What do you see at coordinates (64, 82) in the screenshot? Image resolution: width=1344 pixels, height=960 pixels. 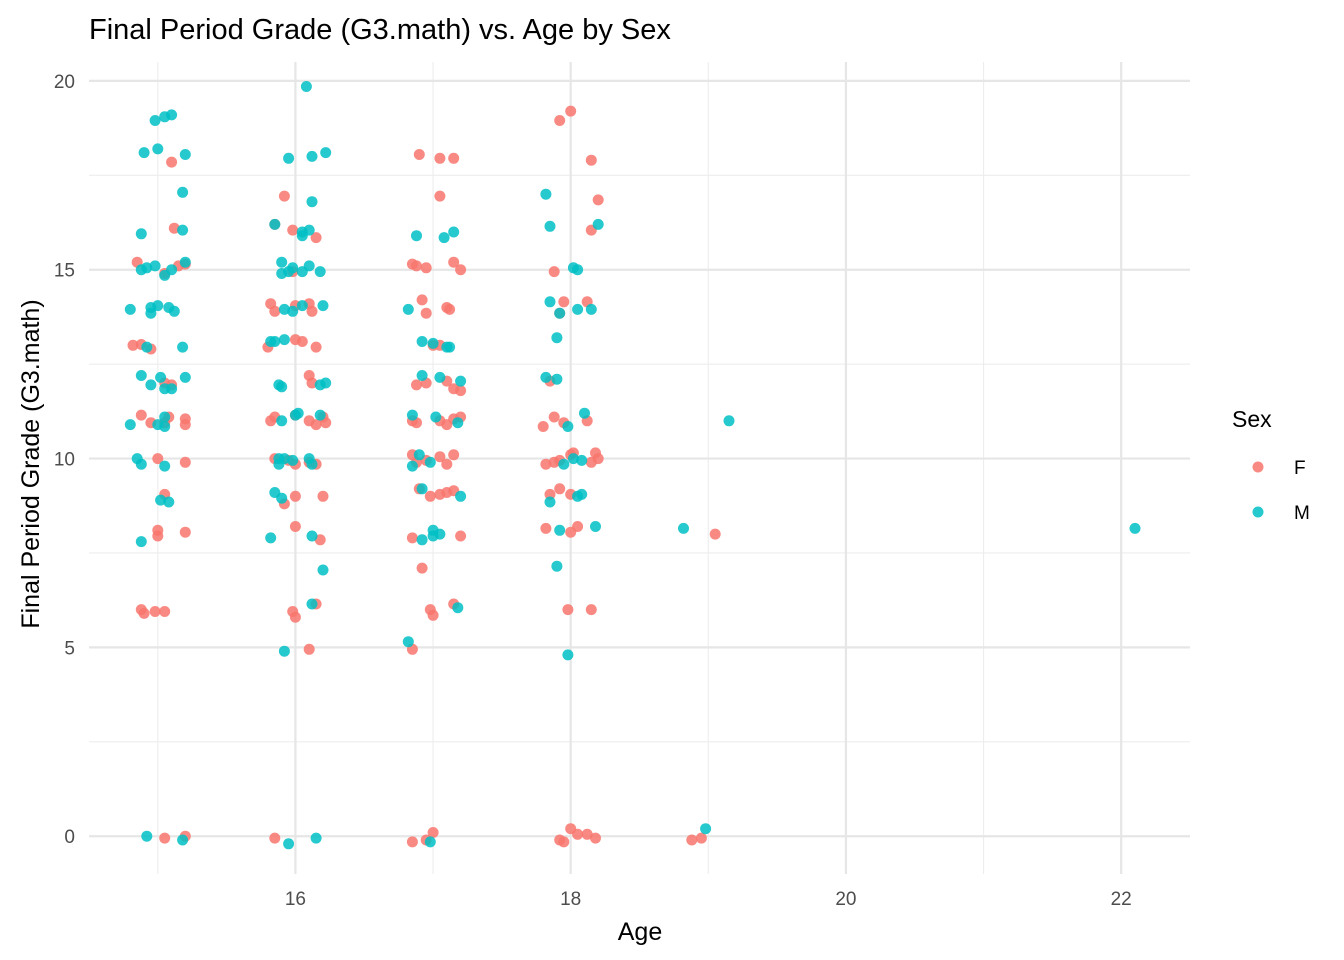 I see `y-tick-label: 20` at bounding box center [64, 82].